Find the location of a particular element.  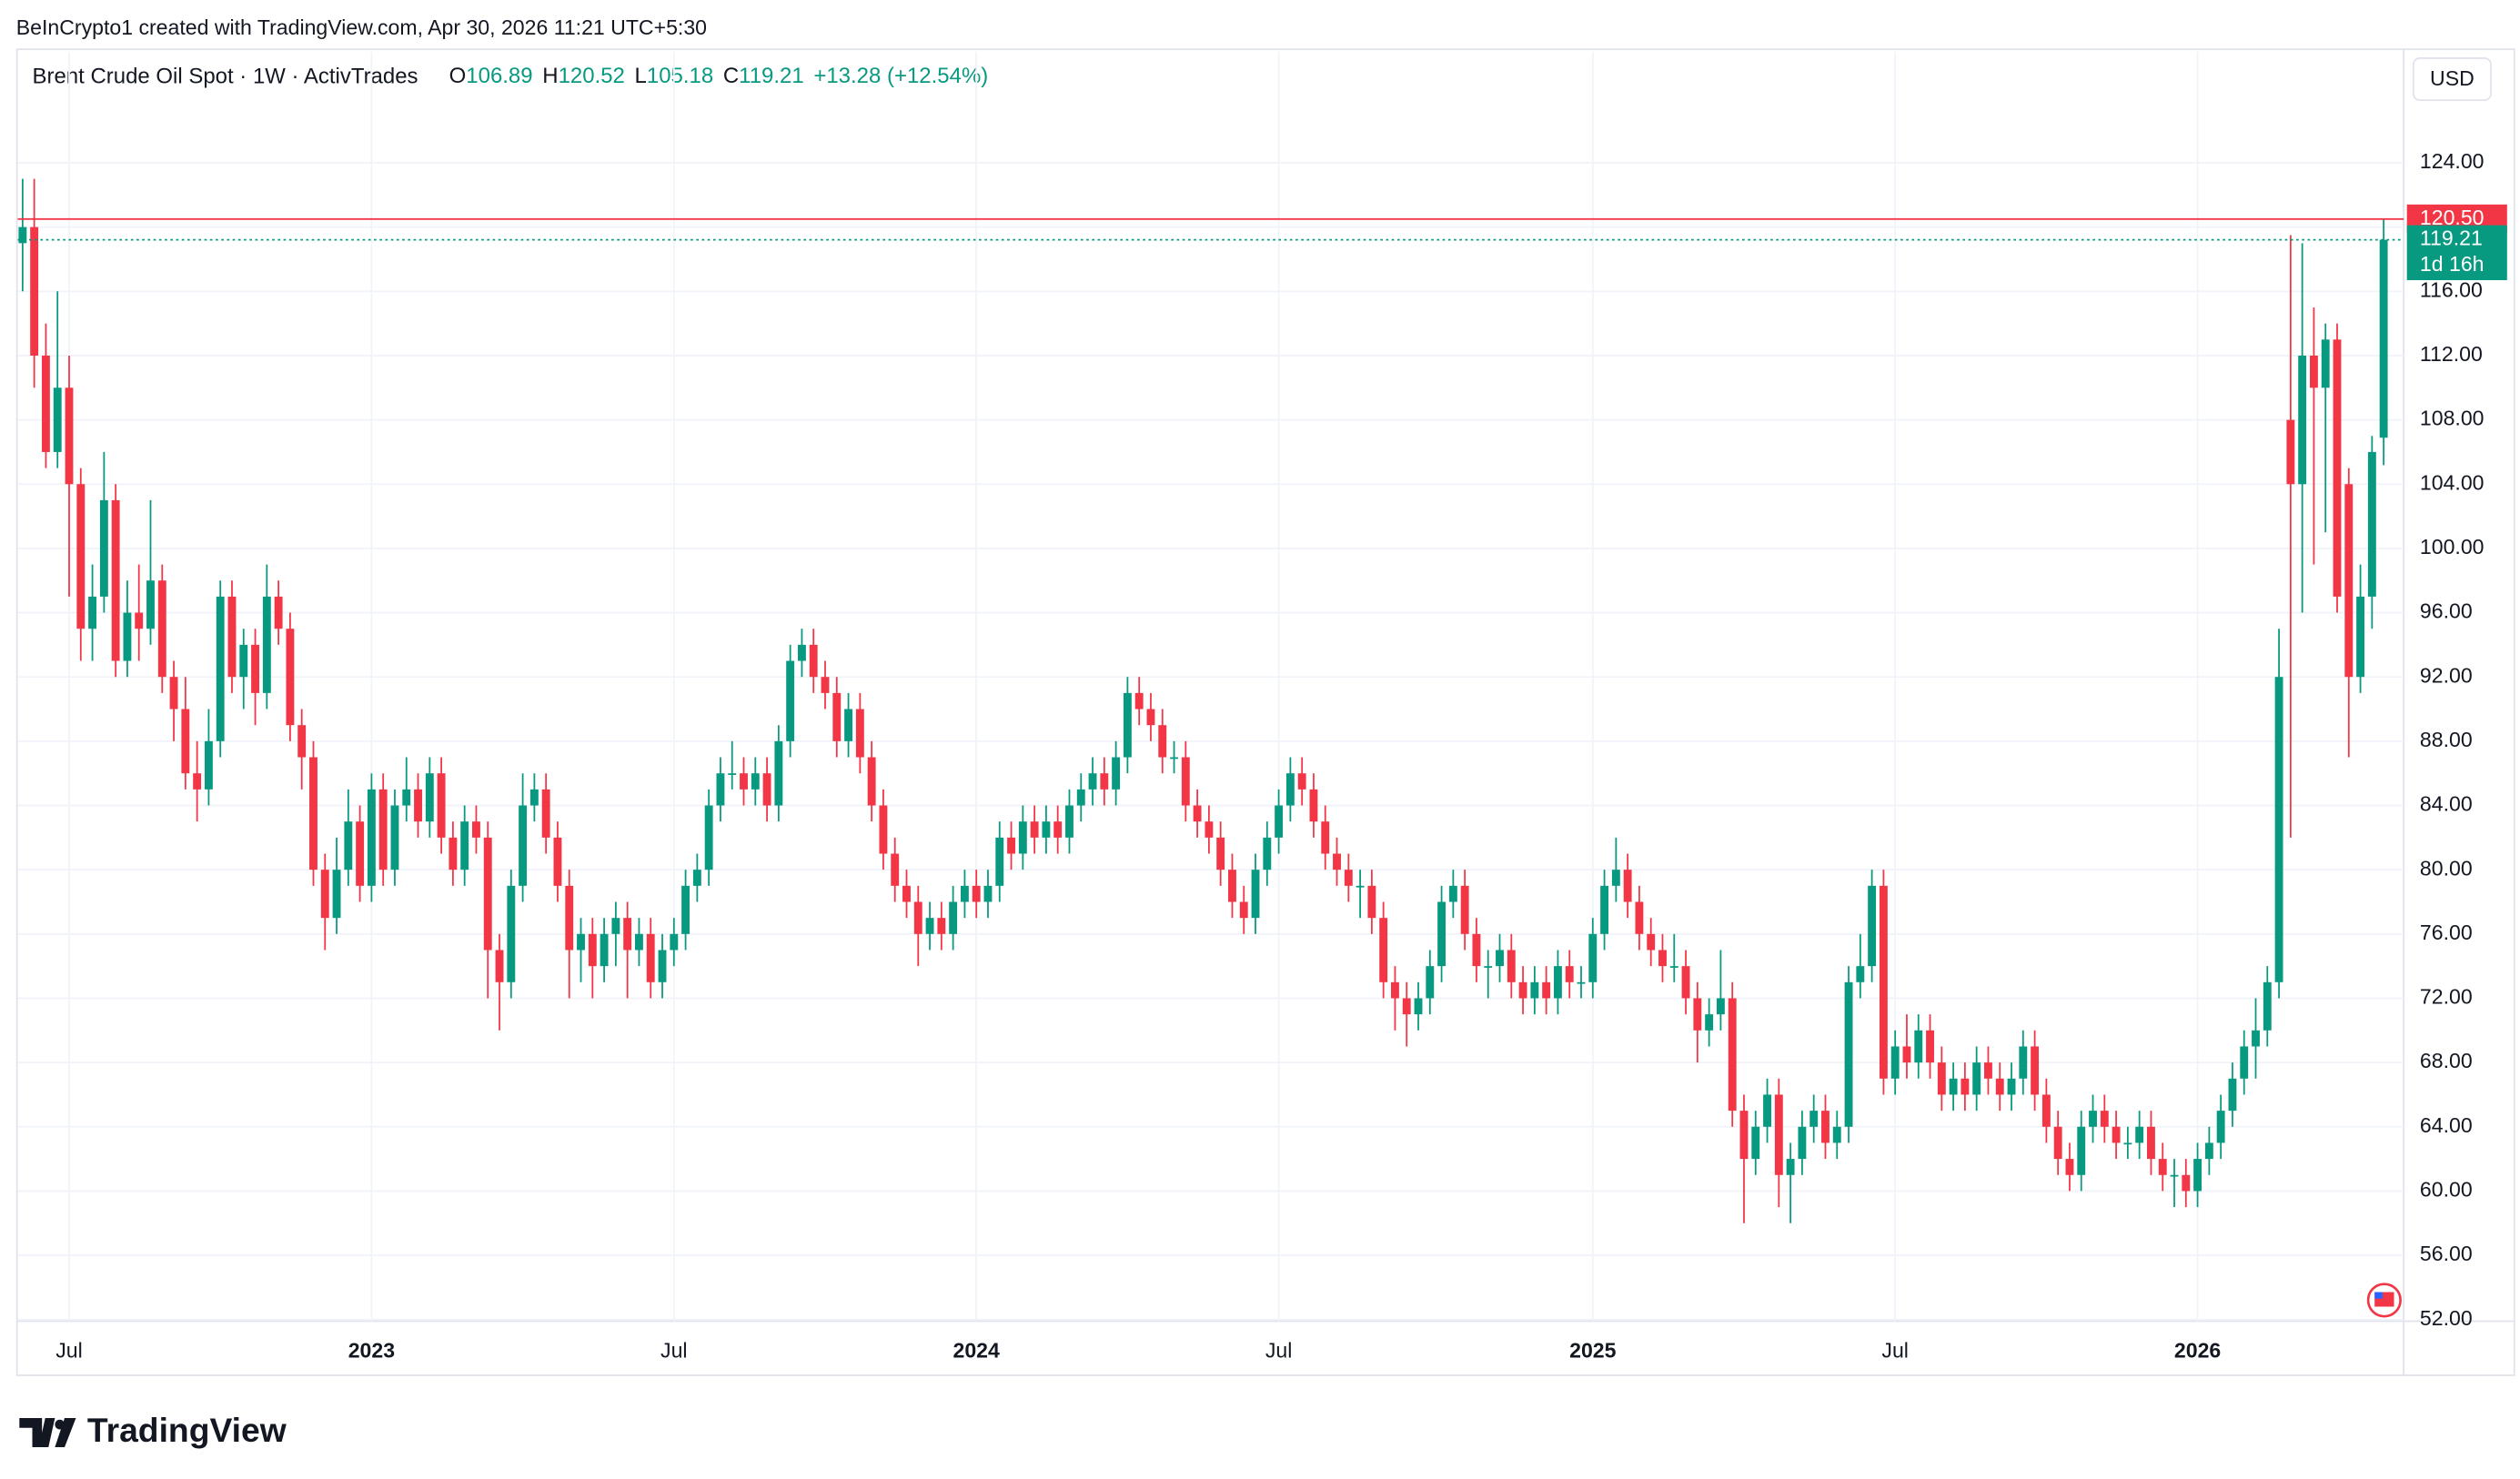

y-tick-label: 112.00 is located at coordinates (2452, 354).